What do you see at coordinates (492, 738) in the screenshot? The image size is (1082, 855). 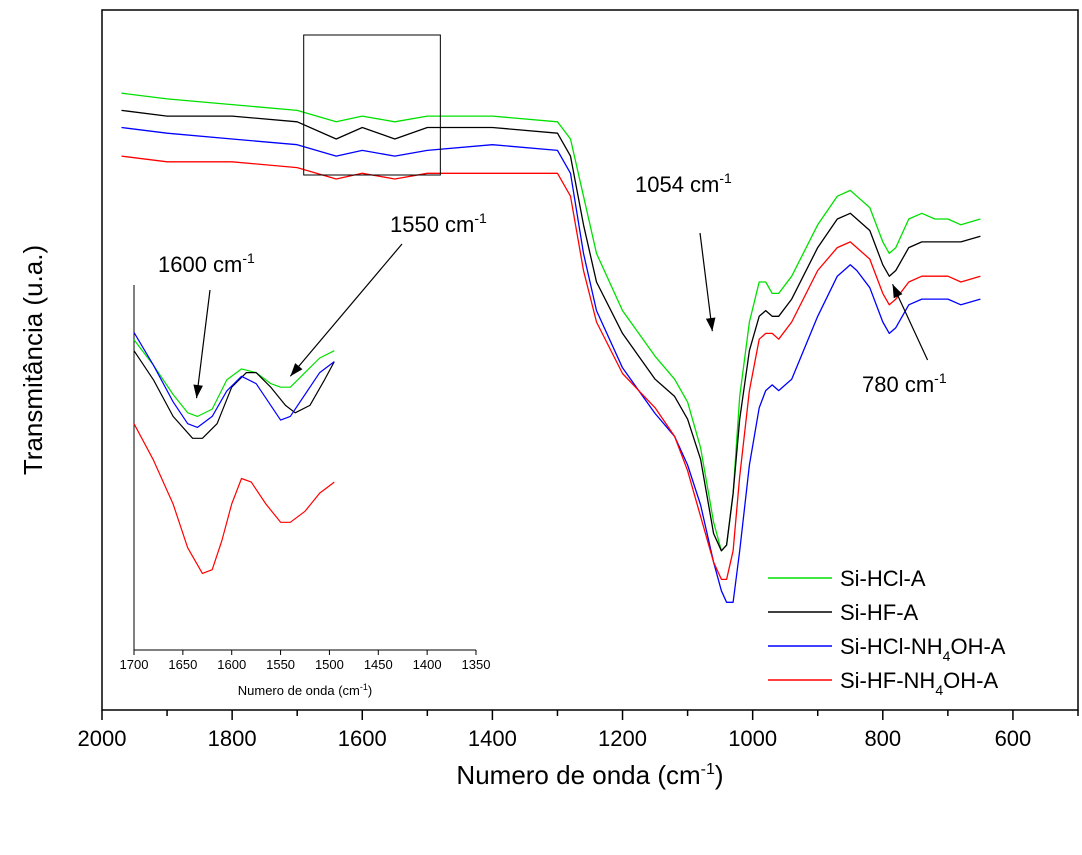 I see `x-tick-label: 1400` at bounding box center [492, 738].